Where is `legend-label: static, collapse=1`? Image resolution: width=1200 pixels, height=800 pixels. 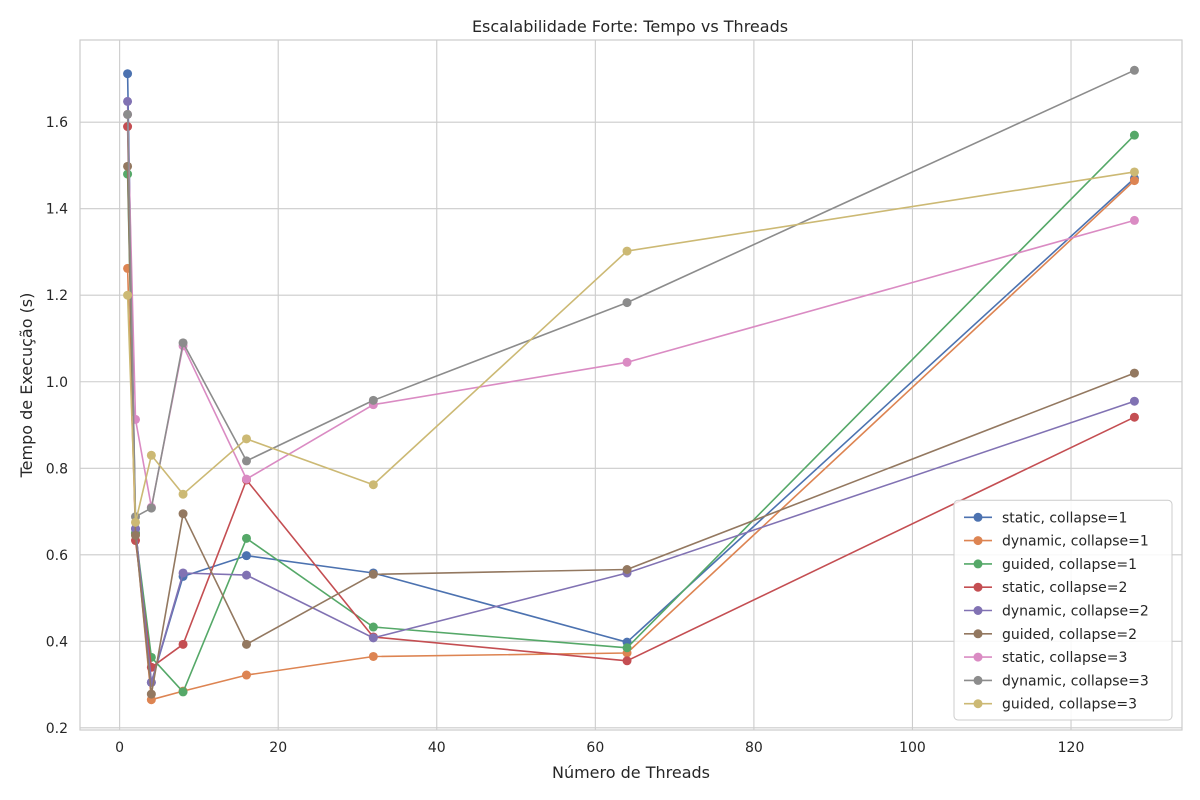
legend-label: static, collapse=1 is located at coordinates (1064, 518).